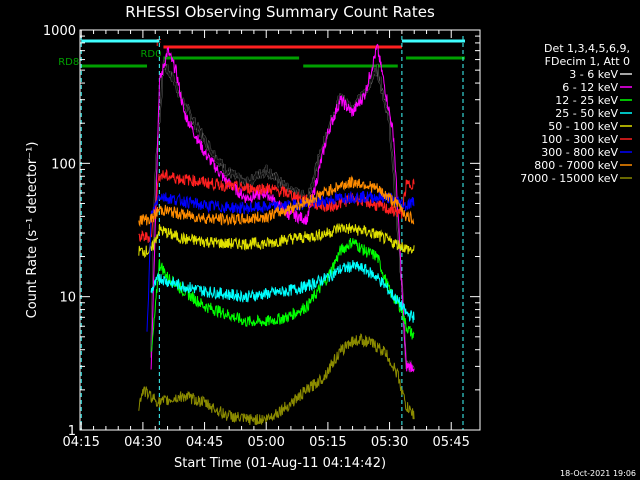 This screenshot has height=480, width=640. What do you see at coordinates (598, 473) in the screenshot?
I see `footer-date: 18-Oct-2021 19:06` at bounding box center [598, 473].